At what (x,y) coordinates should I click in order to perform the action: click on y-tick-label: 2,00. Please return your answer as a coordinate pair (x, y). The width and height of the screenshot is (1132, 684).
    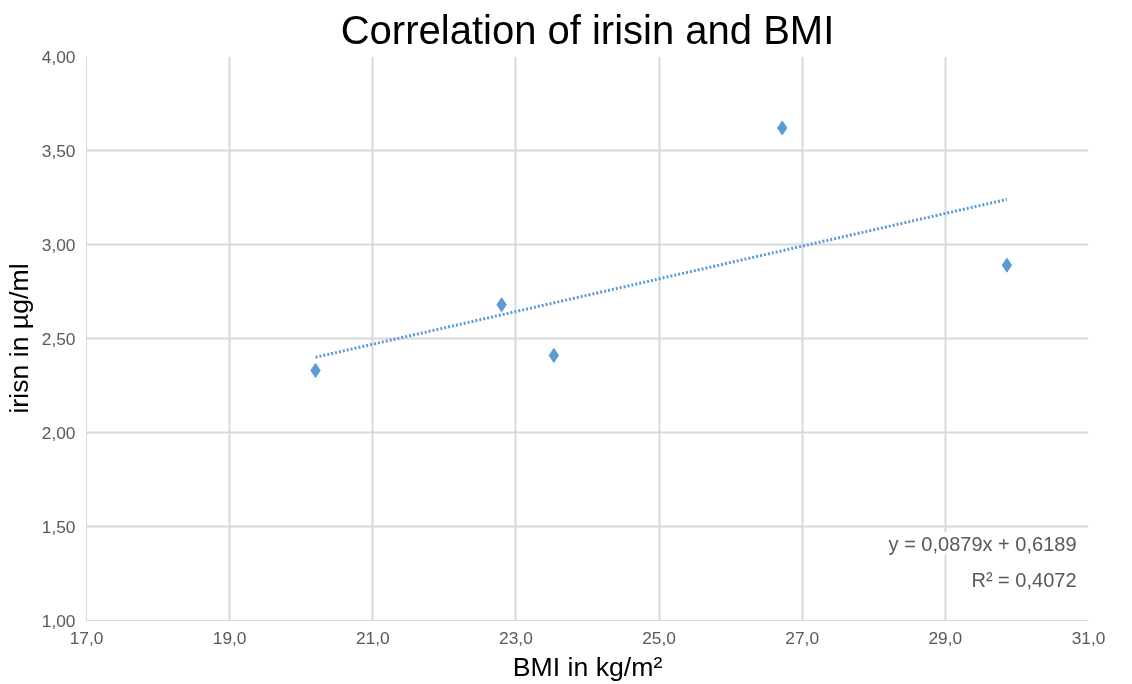
    Looking at the image, I should click on (58, 432).